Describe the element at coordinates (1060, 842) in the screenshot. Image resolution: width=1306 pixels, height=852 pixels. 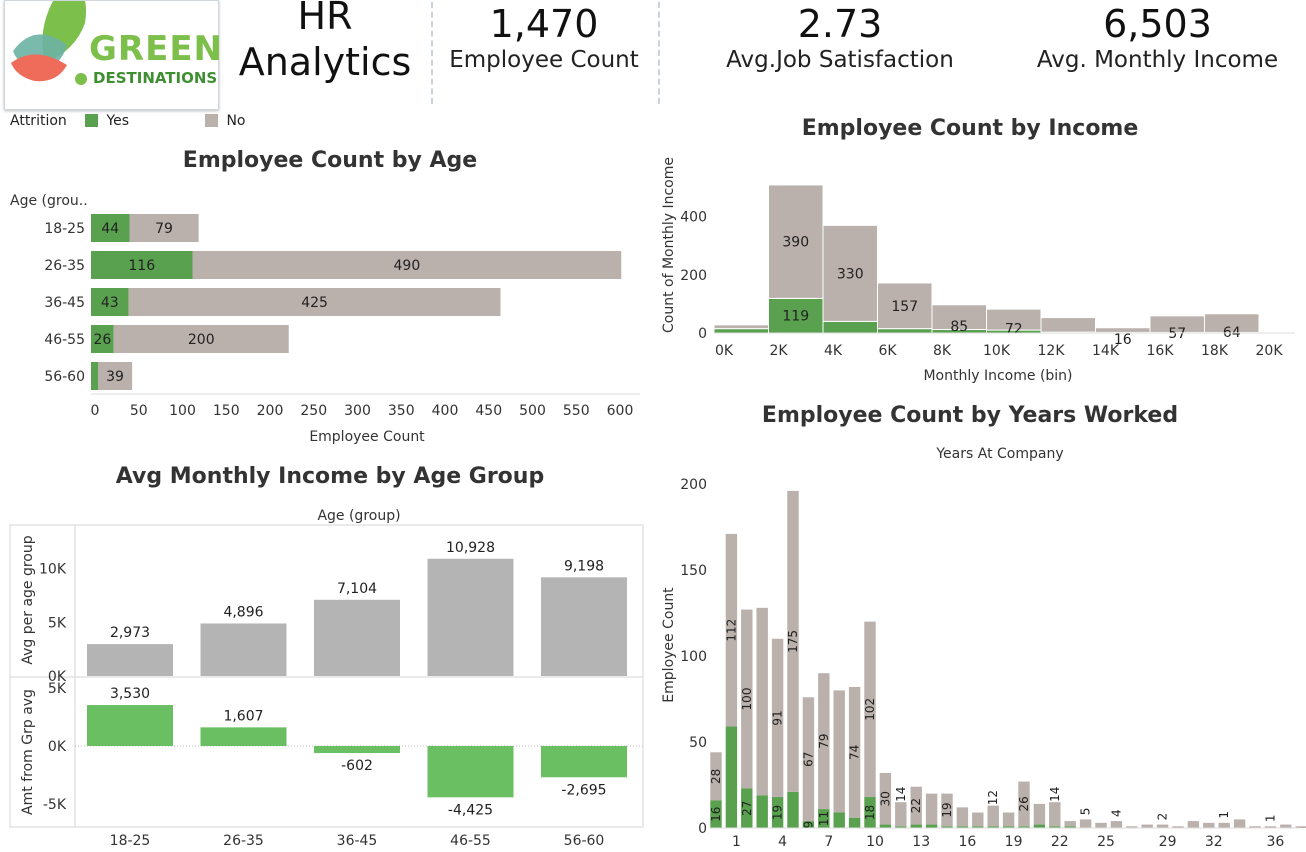
I see `years-x-tick: 22` at that location.